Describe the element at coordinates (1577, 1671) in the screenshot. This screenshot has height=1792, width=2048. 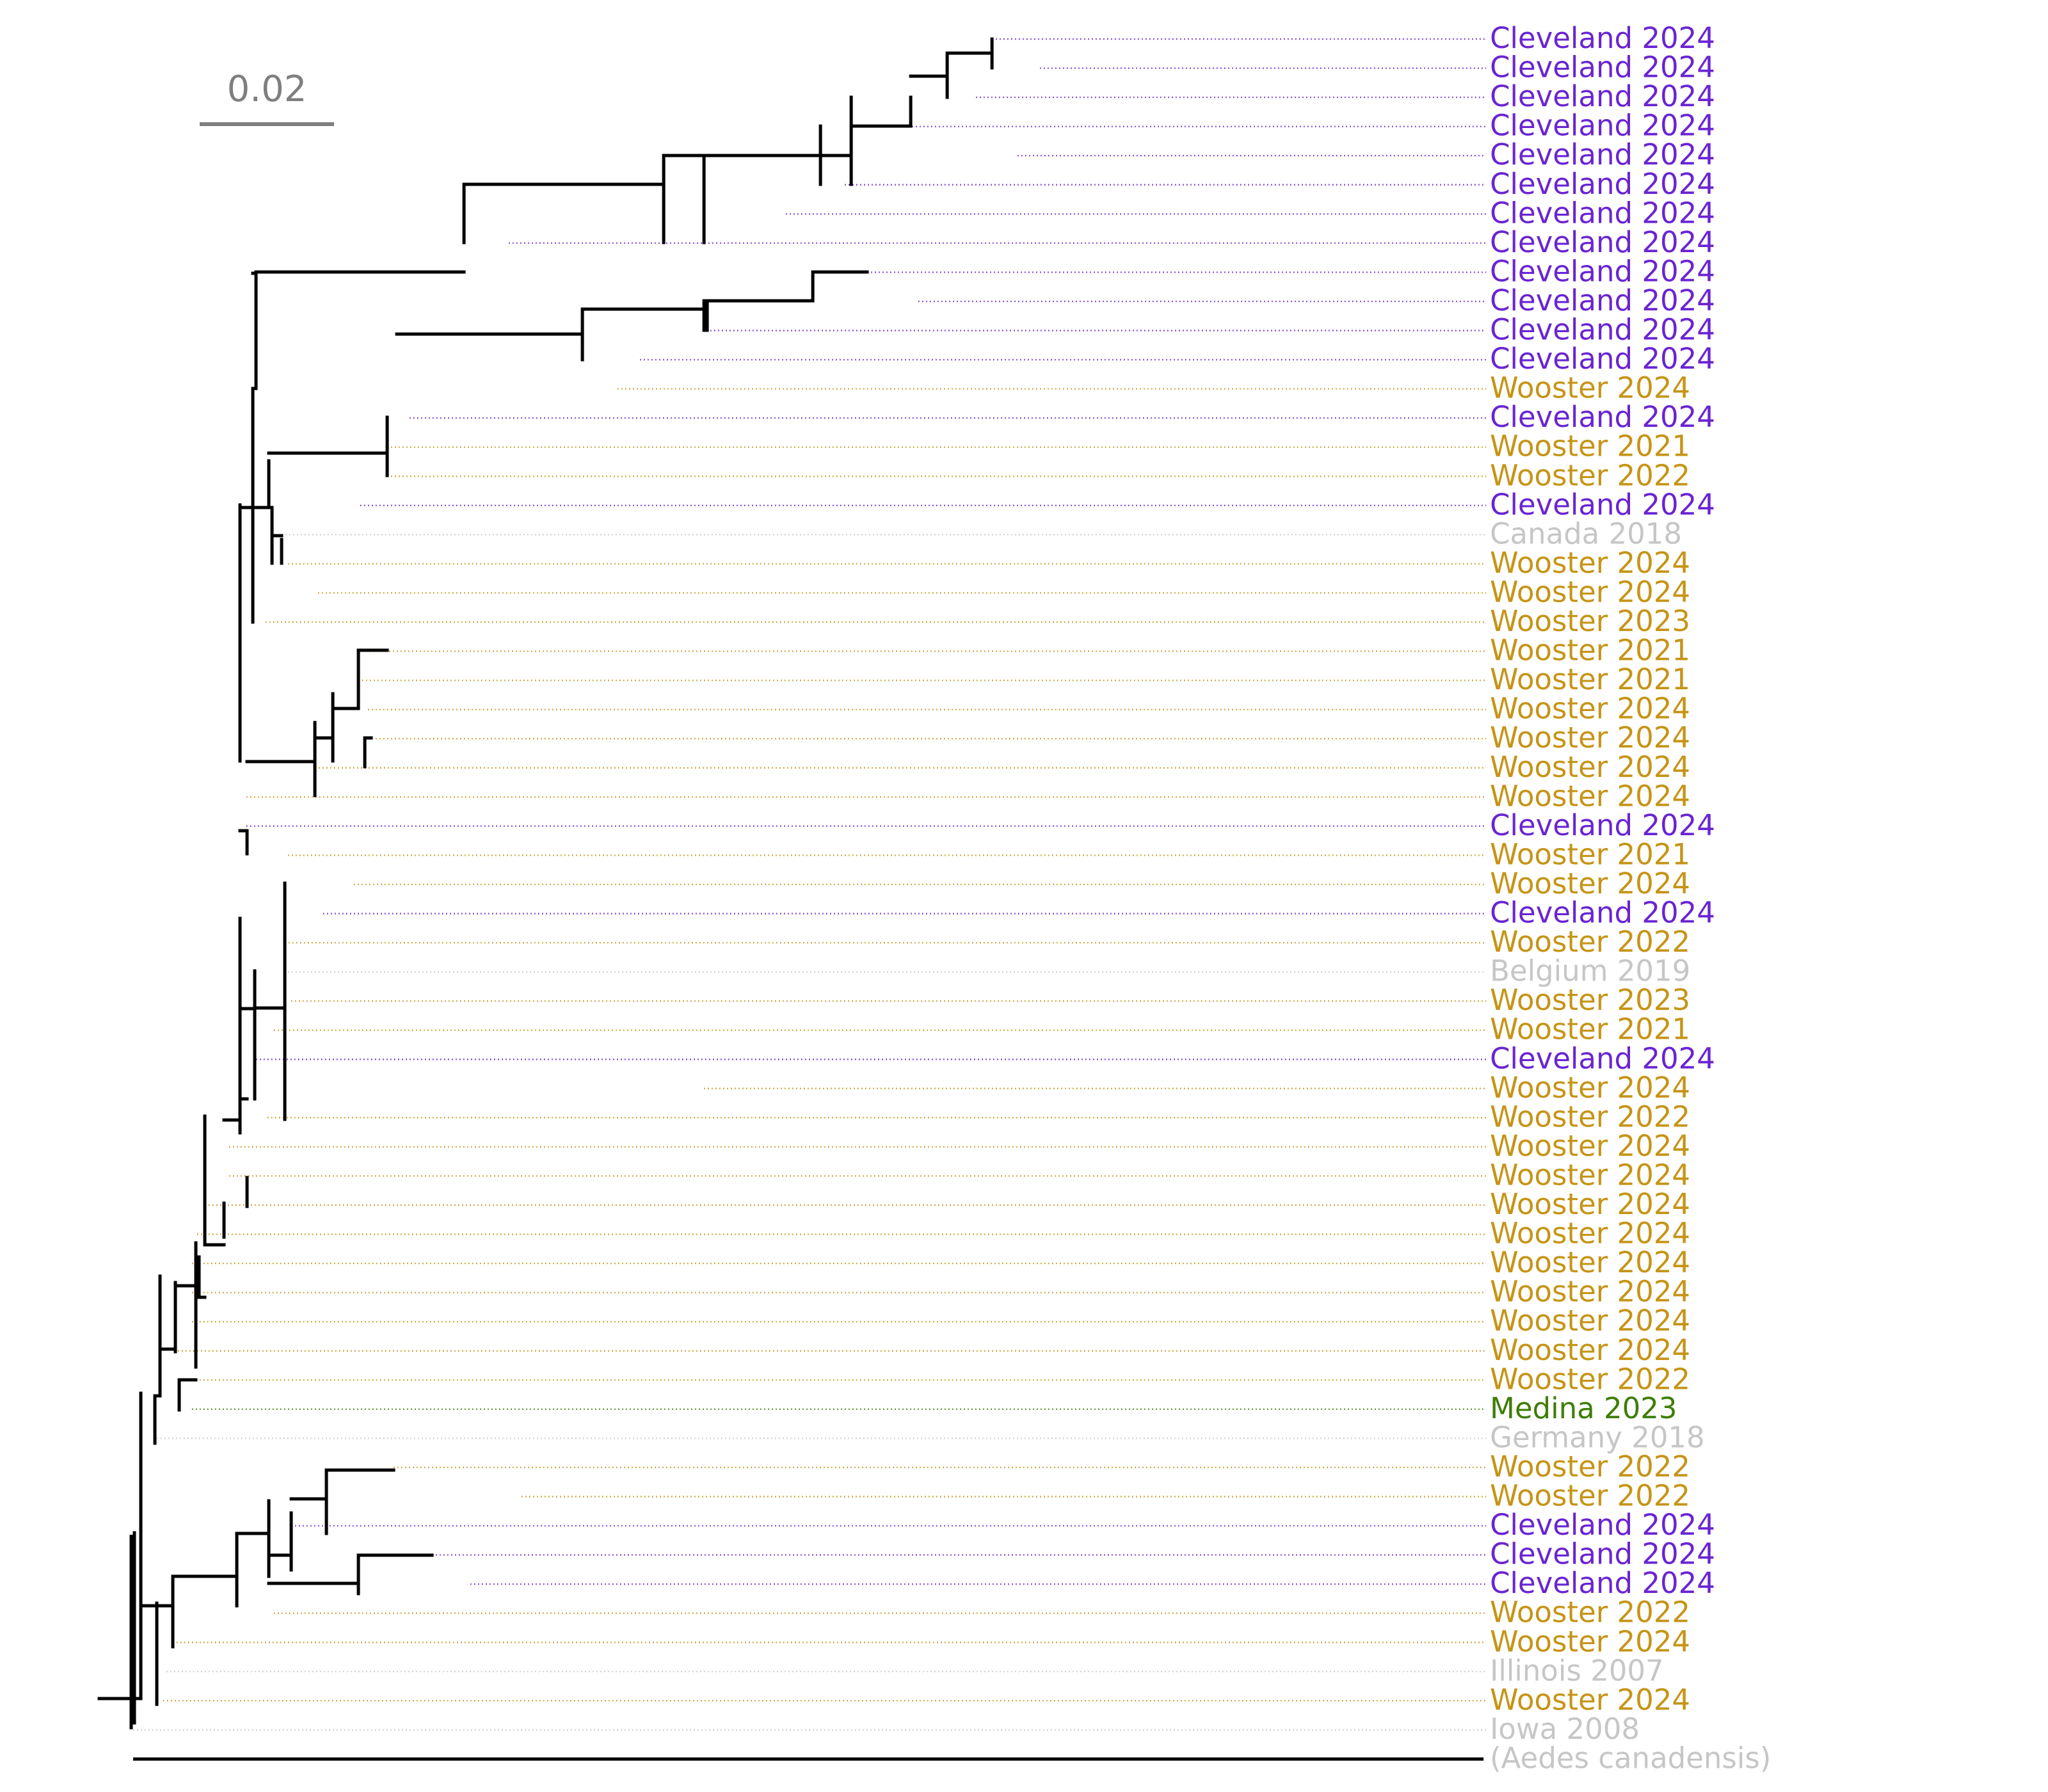
I see `tip-label: Illinois 2007` at that location.